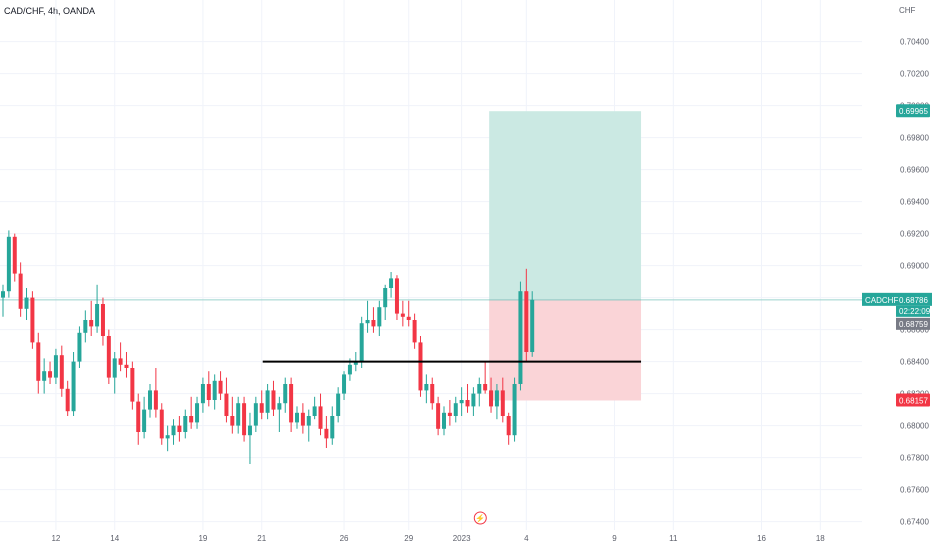 This screenshot has height=550, width=932. Describe the element at coordinates (913, 300) in the screenshot. I see `last-price-tag: 0.68786` at that location.